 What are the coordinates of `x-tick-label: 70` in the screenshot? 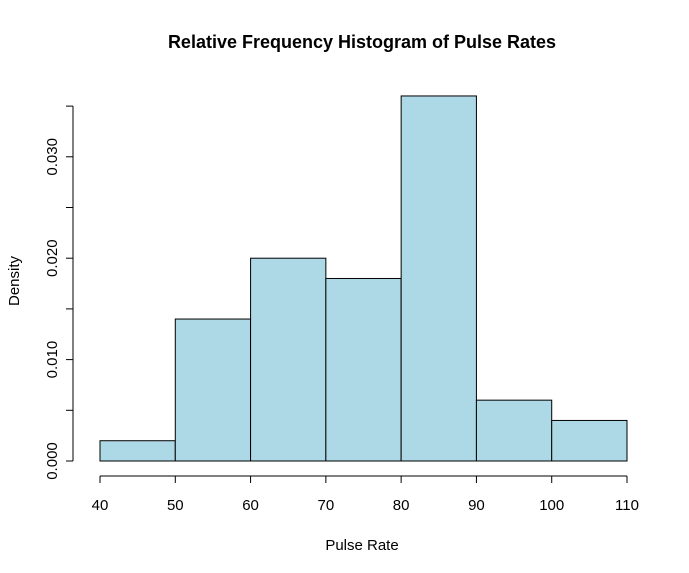 It's located at (326, 505).